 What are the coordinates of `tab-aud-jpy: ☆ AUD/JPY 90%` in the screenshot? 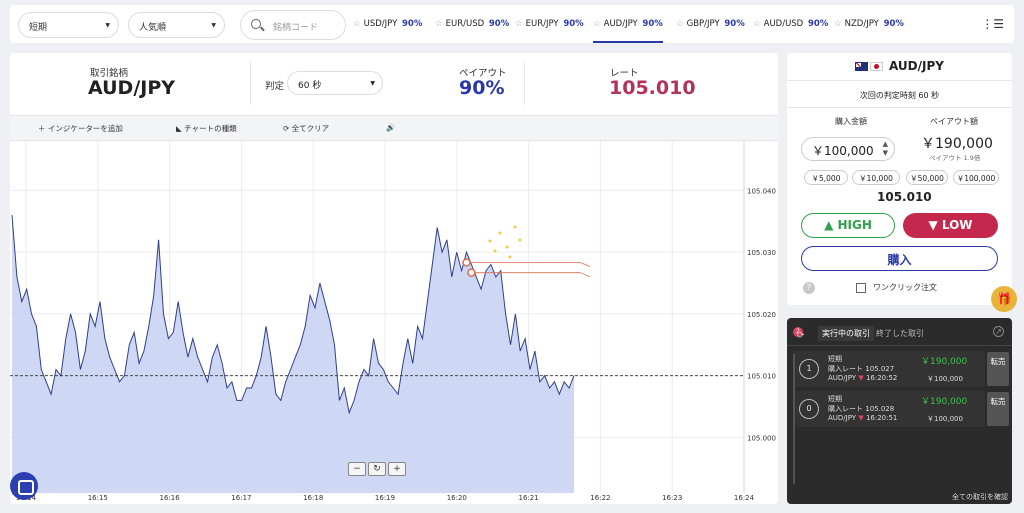 It's located at (628, 24).